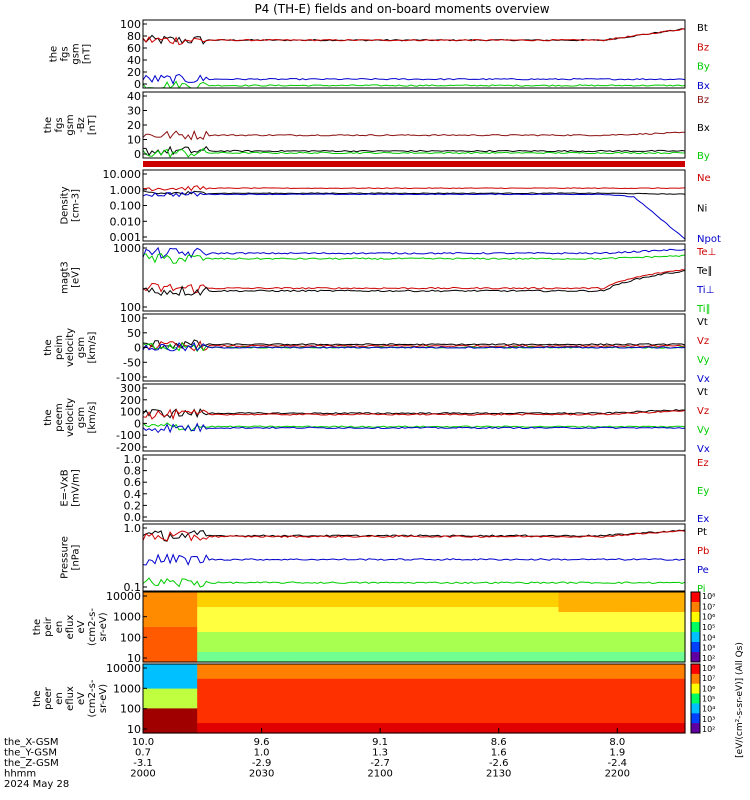 The width and height of the screenshot is (750, 800). What do you see at coordinates (695, 627) in the screenshot?
I see `colorbar-frame` at bounding box center [695, 627].